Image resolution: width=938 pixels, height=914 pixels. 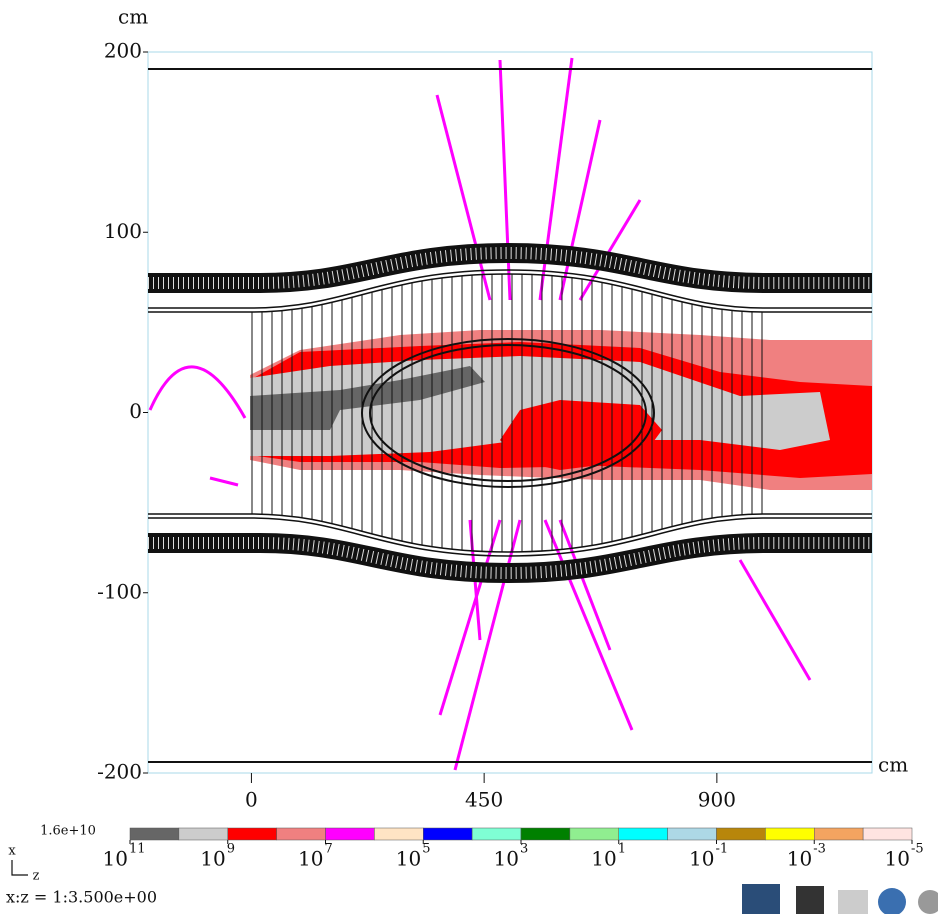 I want to click on coil-bottom, so click(x=510, y=558).